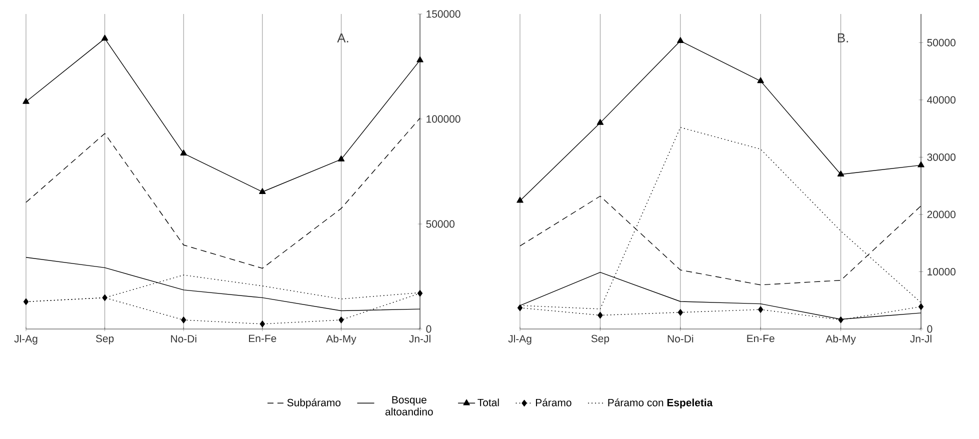  What do you see at coordinates (443, 14) in the screenshot?
I see `y-tick-label: 150000` at bounding box center [443, 14].